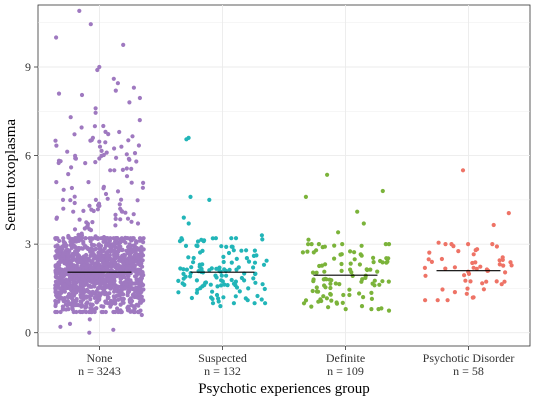 The width and height of the screenshot is (536, 400). I want to click on x-category-label: Psychotic Disorder, so click(469, 358).